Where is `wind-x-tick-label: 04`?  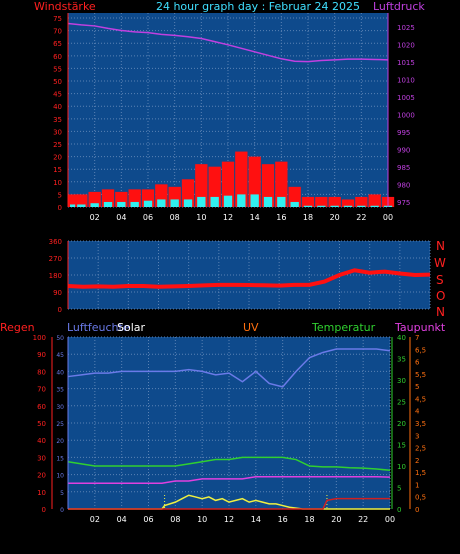
wind-x-tick-label: 04 is located at coordinates (121, 217).